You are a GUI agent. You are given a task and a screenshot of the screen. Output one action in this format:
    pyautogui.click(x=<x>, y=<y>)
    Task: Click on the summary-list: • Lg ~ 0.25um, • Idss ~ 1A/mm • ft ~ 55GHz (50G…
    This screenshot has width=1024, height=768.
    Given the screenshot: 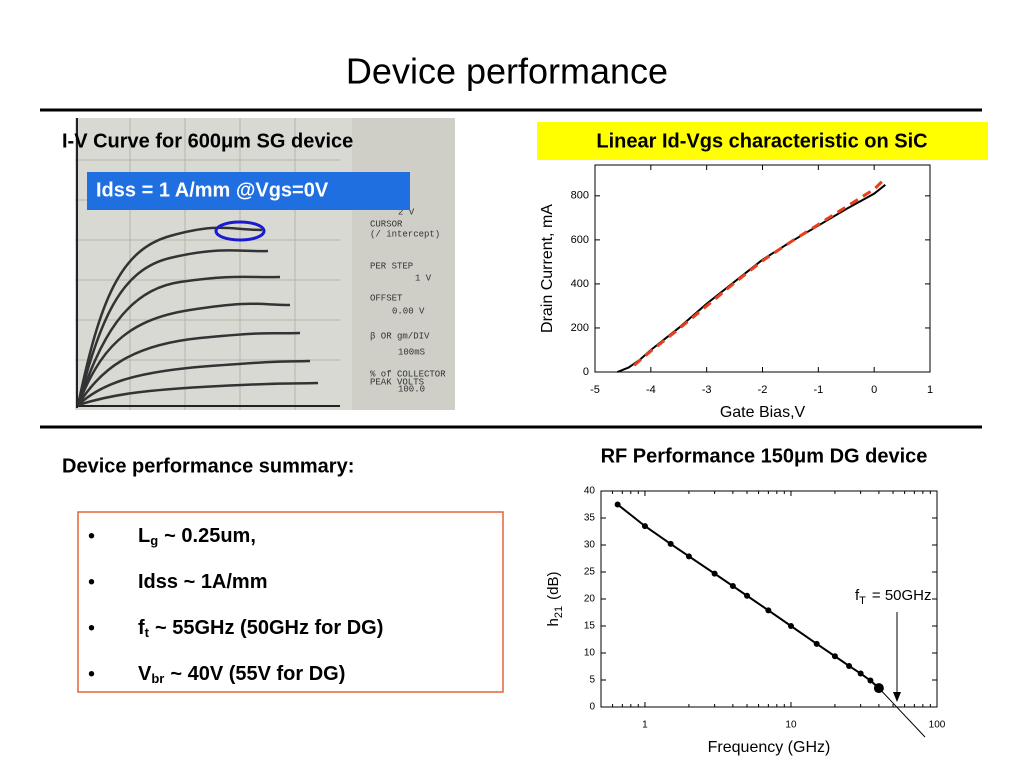 What is the action you would take?
    pyautogui.click(x=235, y=605)
    